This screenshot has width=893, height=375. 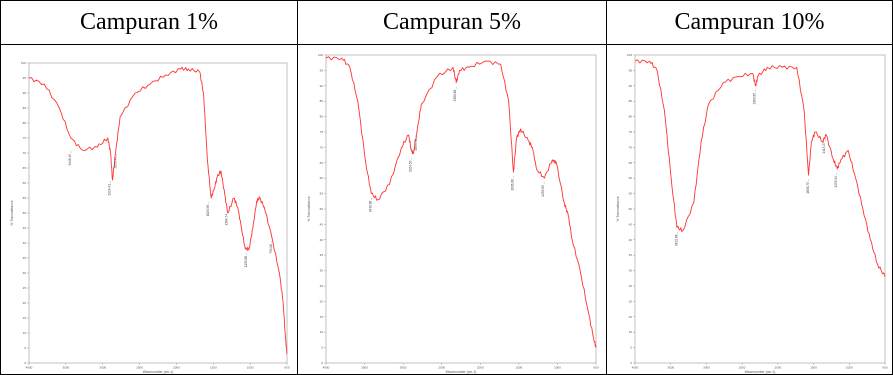 What do you see at coordinates (271, 249) in the screenshot?
I see `peak-label: 799.06` at bounding box center [271, 249].